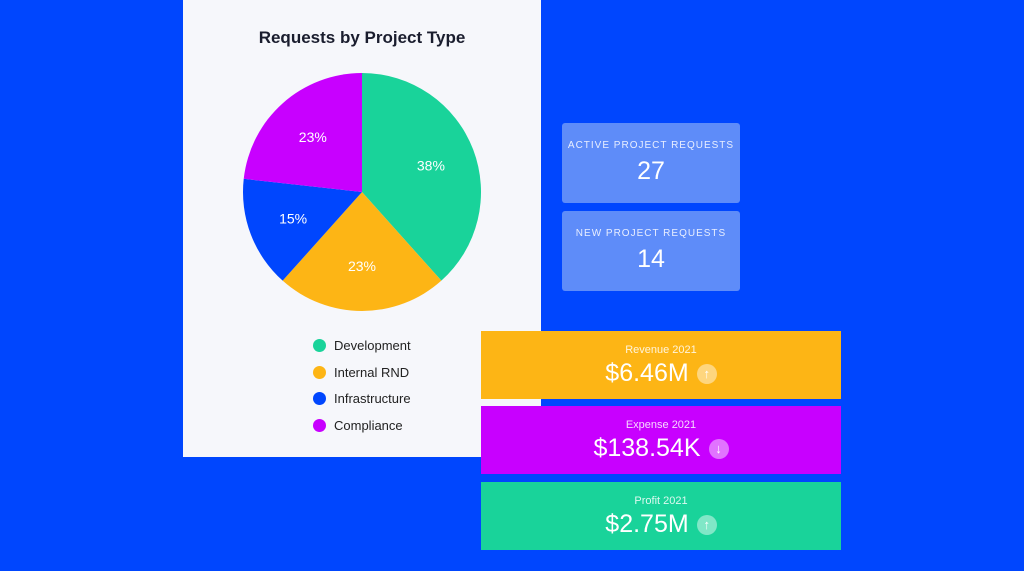  What do you see at coordinates (431, 166) in the screenshot?
I see `pie-data-label: 38%` at bounding box center [431, 166].